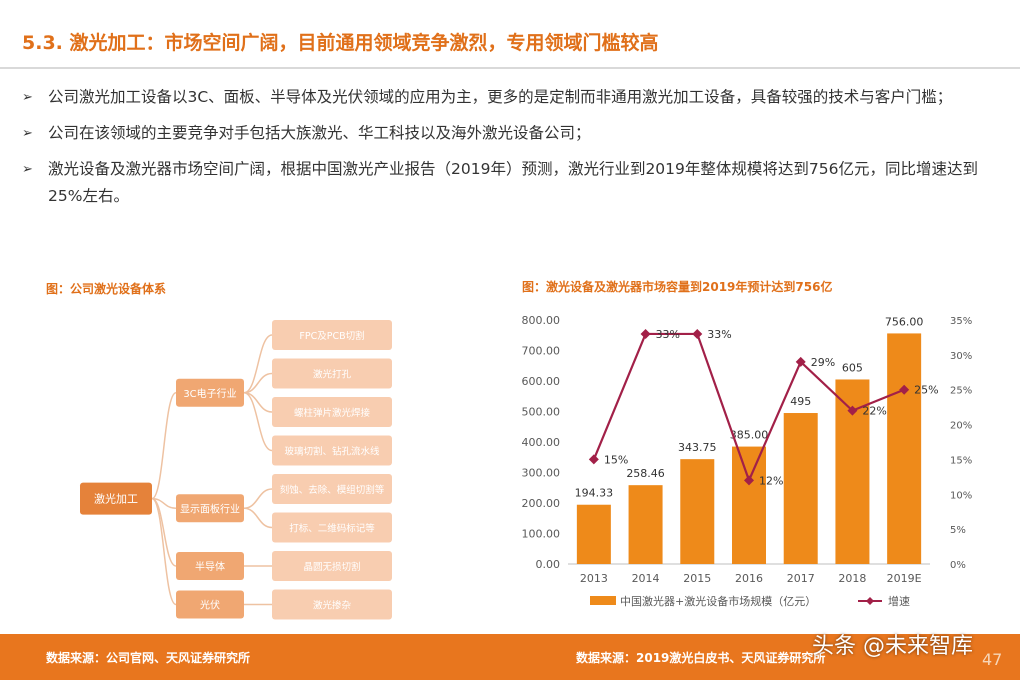  Describe the element at coordinates (899, 601) in the screenshot. I see `legend-line-label: 增速` at that location.